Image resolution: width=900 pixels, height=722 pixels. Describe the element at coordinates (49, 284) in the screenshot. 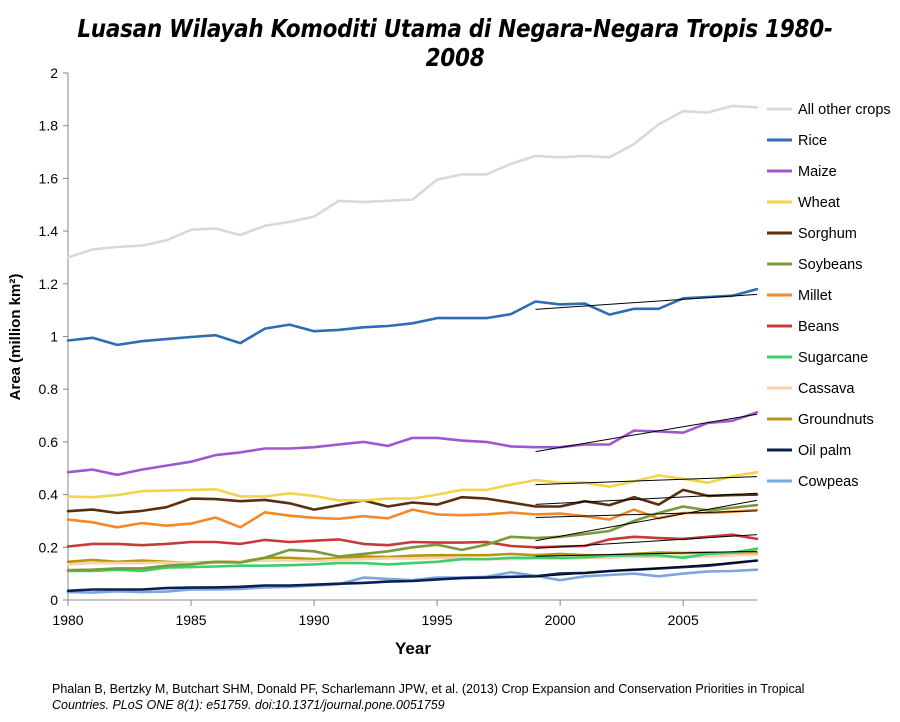

I see `y-tick-label: 1.2` at that location.